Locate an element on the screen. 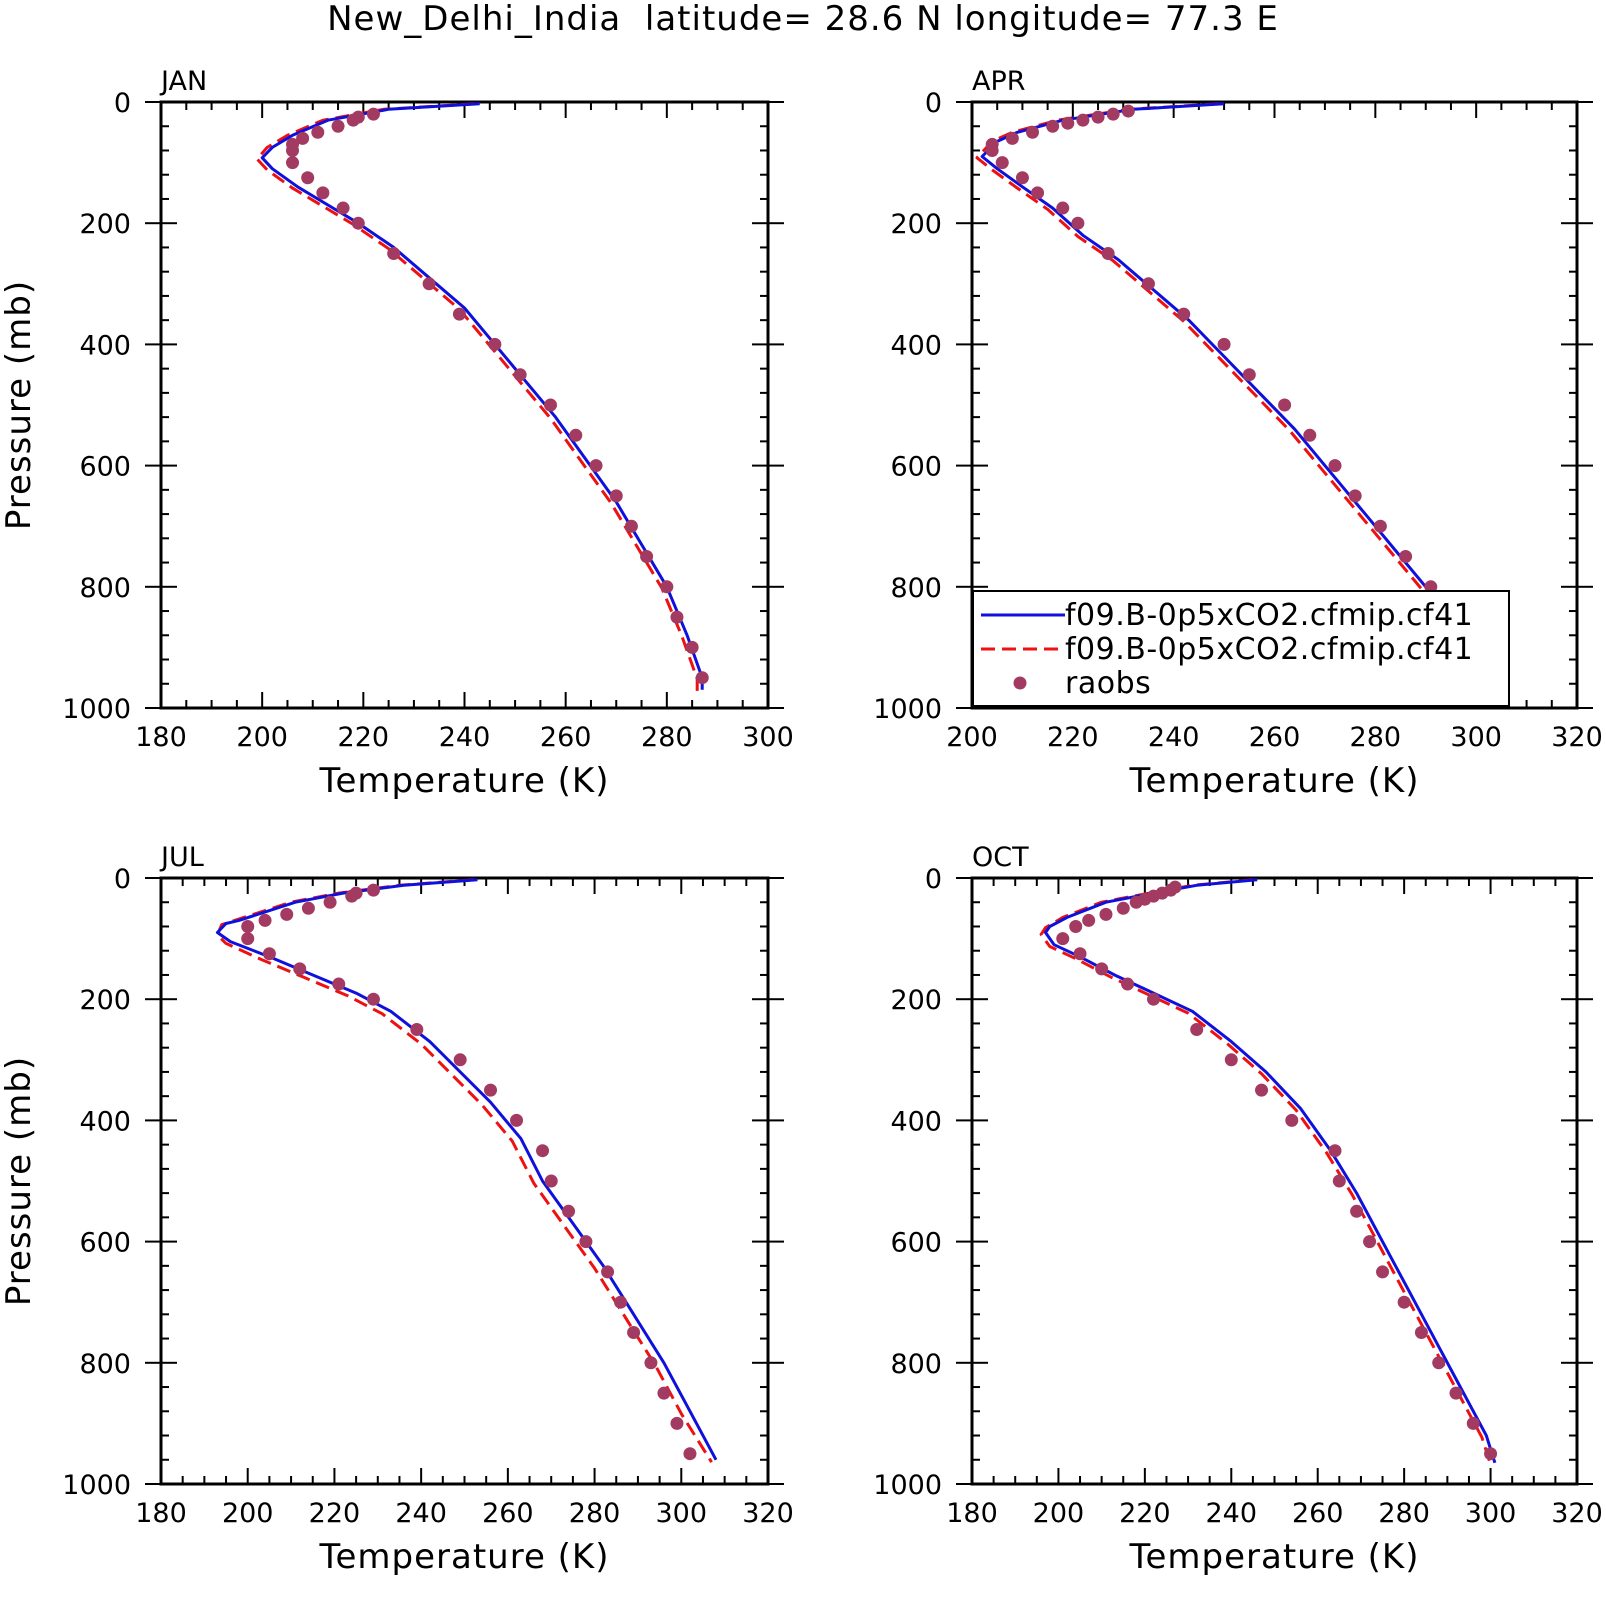  x-tick-label: 180 is located at coordinates (972, 1513).